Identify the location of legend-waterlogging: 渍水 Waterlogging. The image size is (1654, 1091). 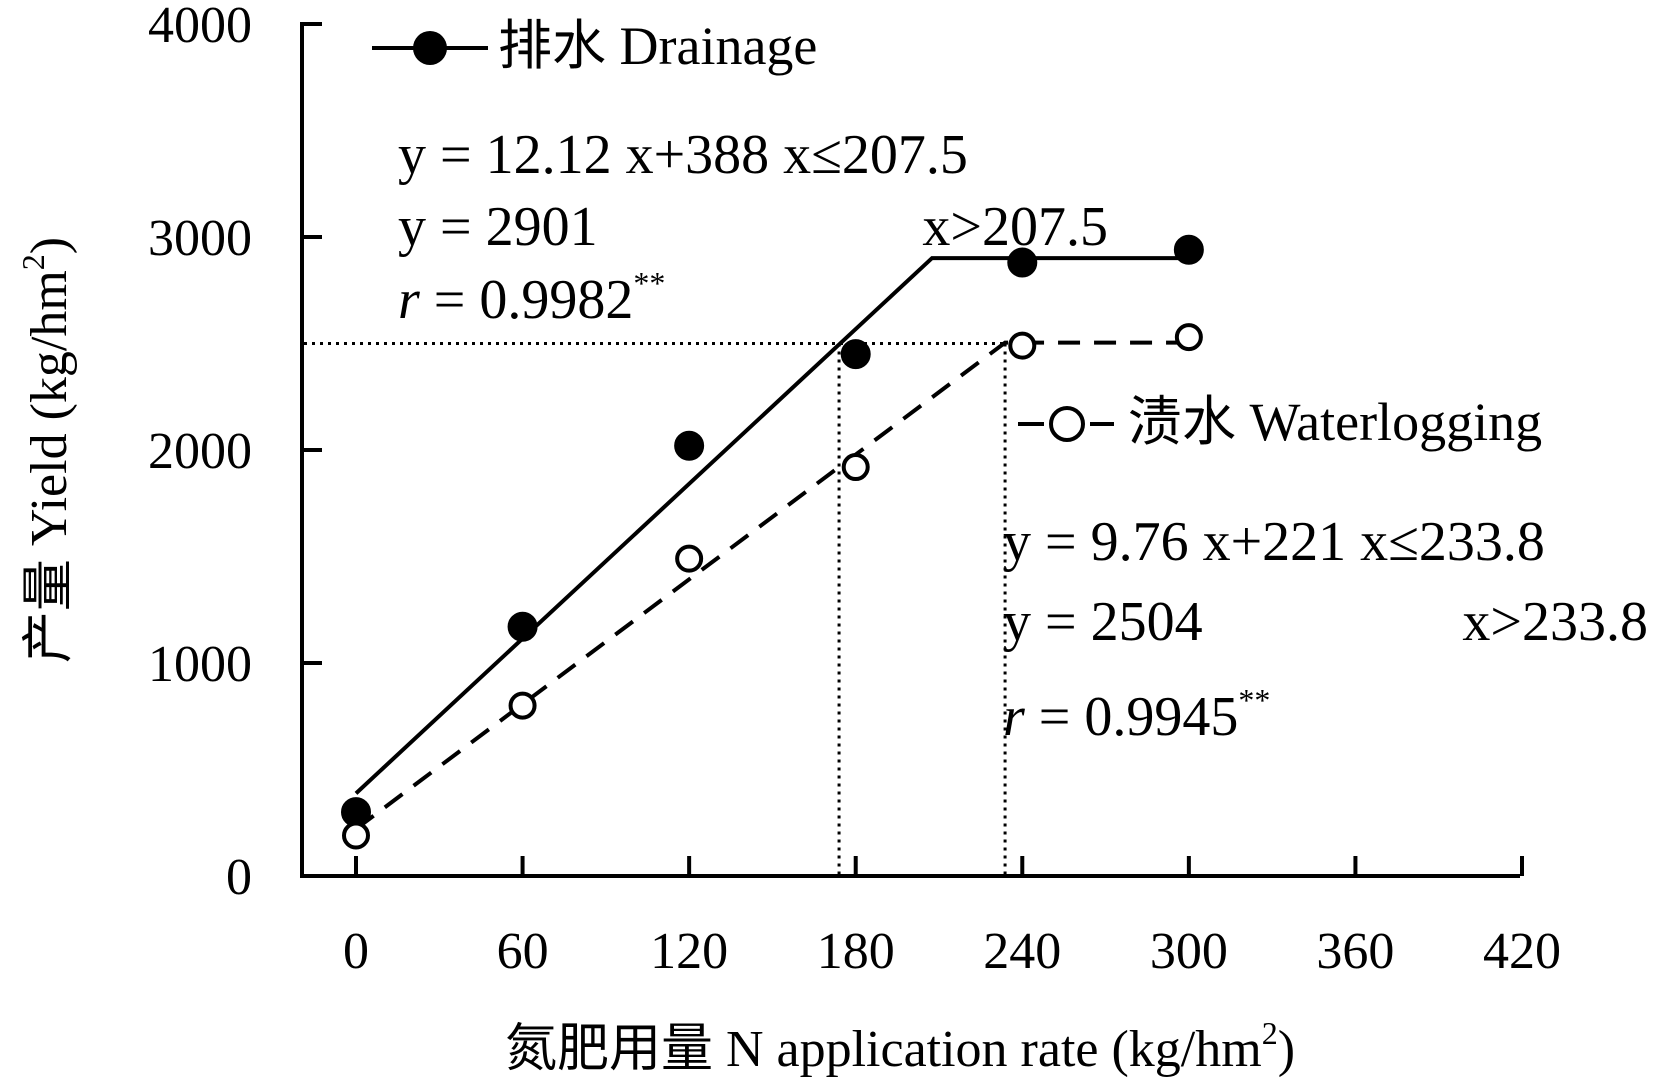
(1280, 422).